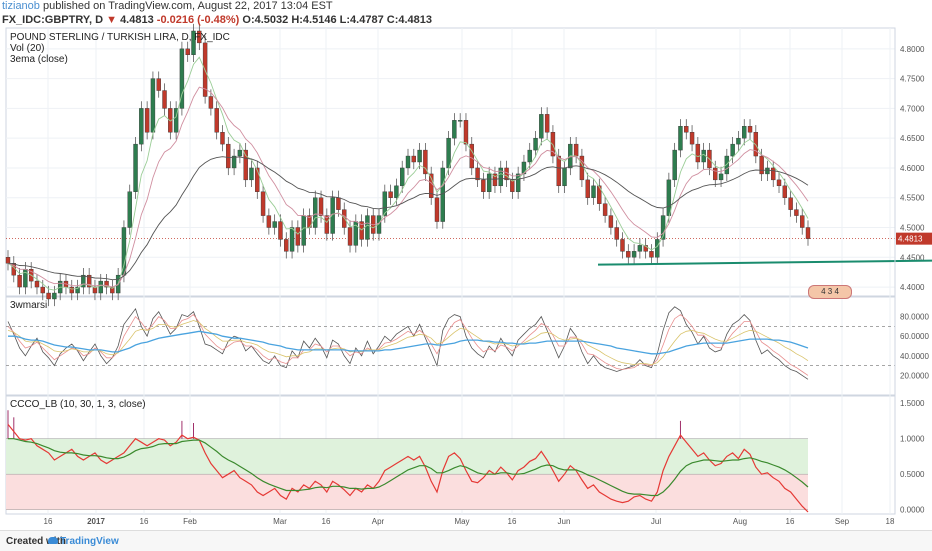  I want to click on price-legend-title: POUND STERLING / TURKISH LIRA, D, FX_IDC, so click(120, 37).